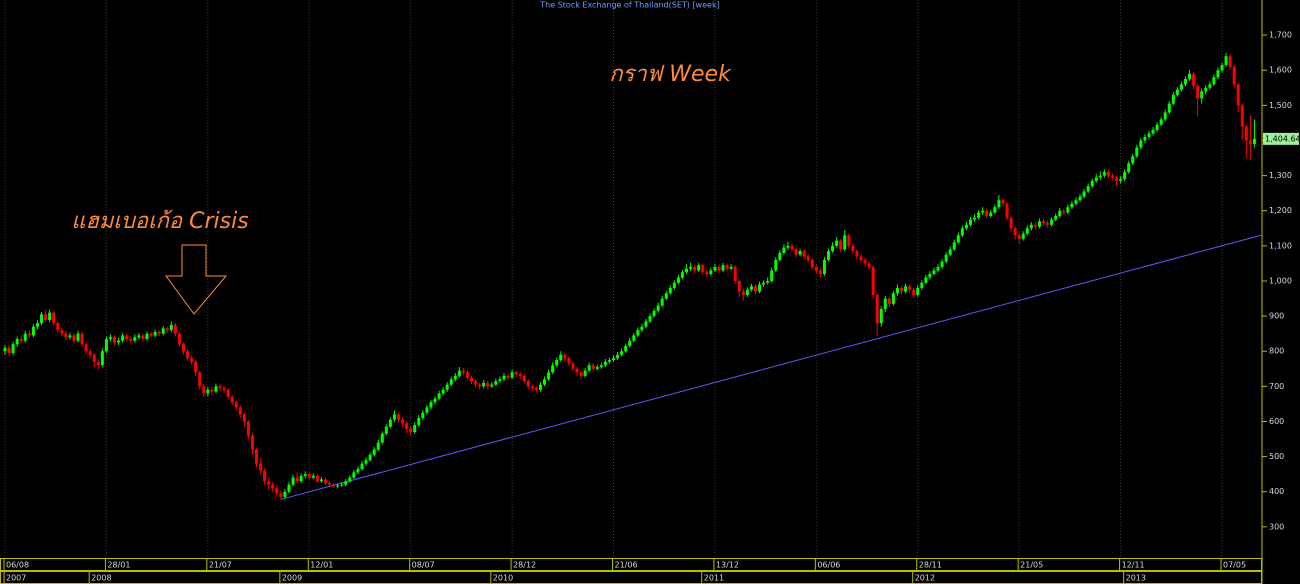  Describe the element at coordinates (159, 221) in the screenshot. I see `annotation: แฮมเบอเก้อ Crisis` at that location.